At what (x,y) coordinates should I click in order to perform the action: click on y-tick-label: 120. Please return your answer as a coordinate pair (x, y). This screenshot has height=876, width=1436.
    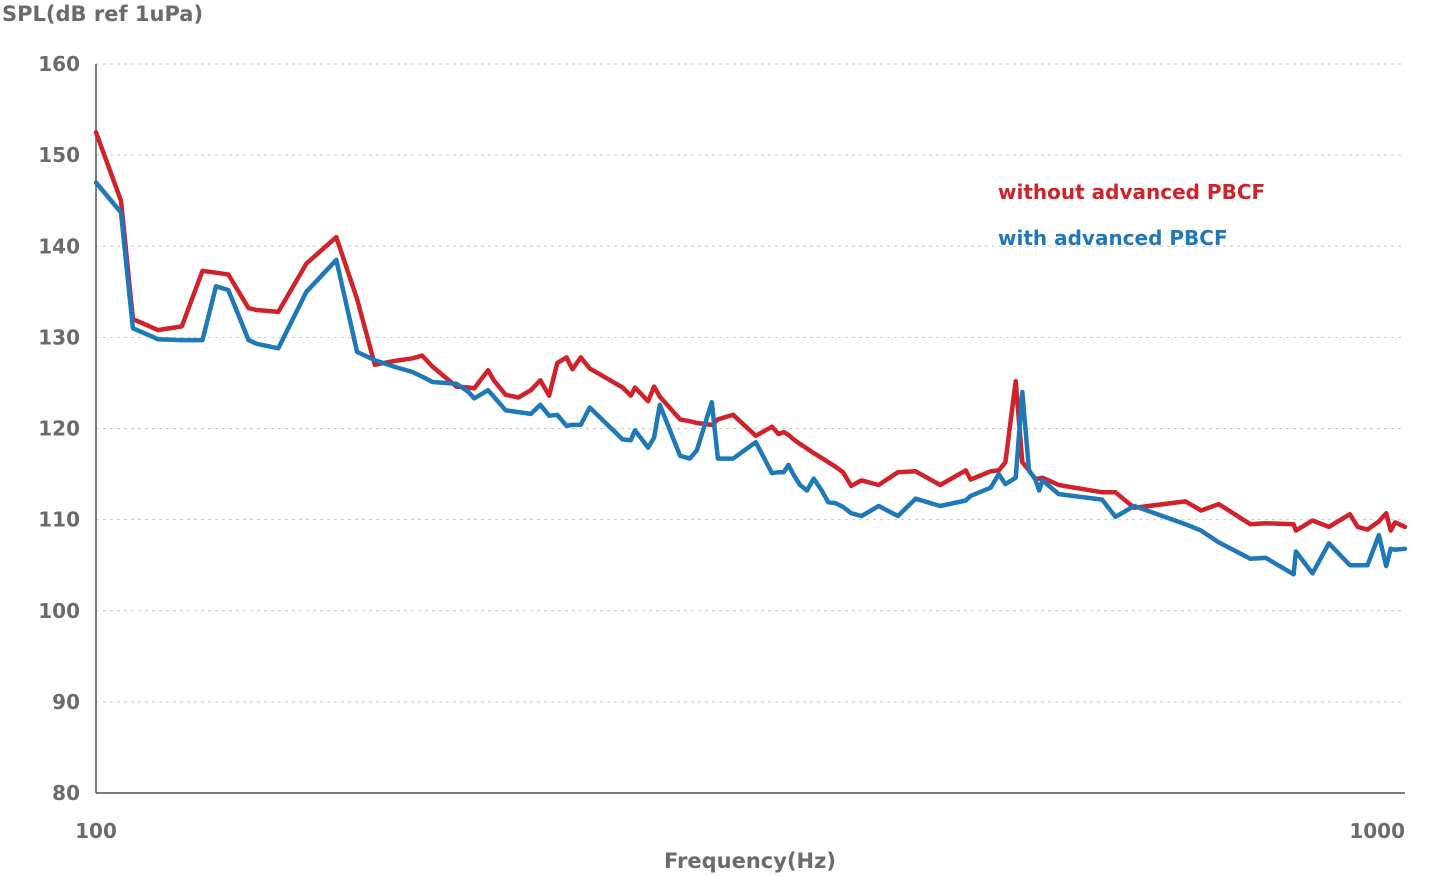
    Looking at the image, I should click on (59, 429).